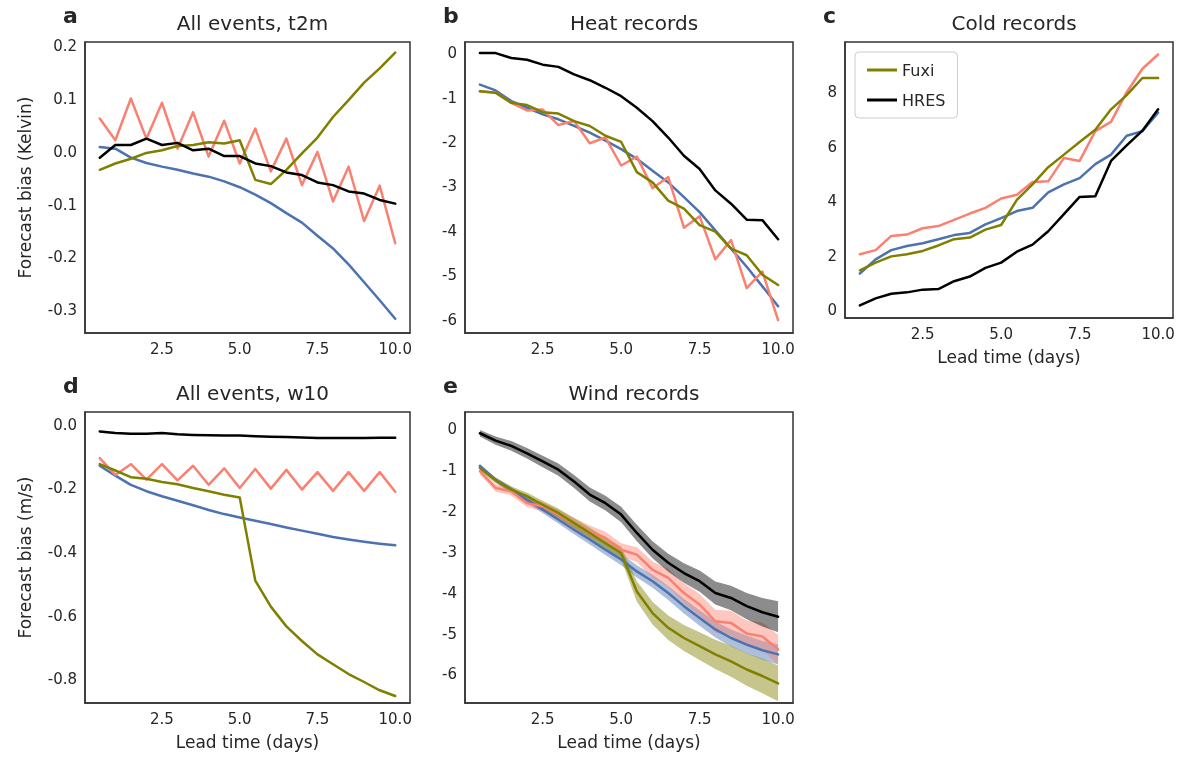  Describe the element at coordinates (70, 15) in the screenshot. I see `text: a` at that location.